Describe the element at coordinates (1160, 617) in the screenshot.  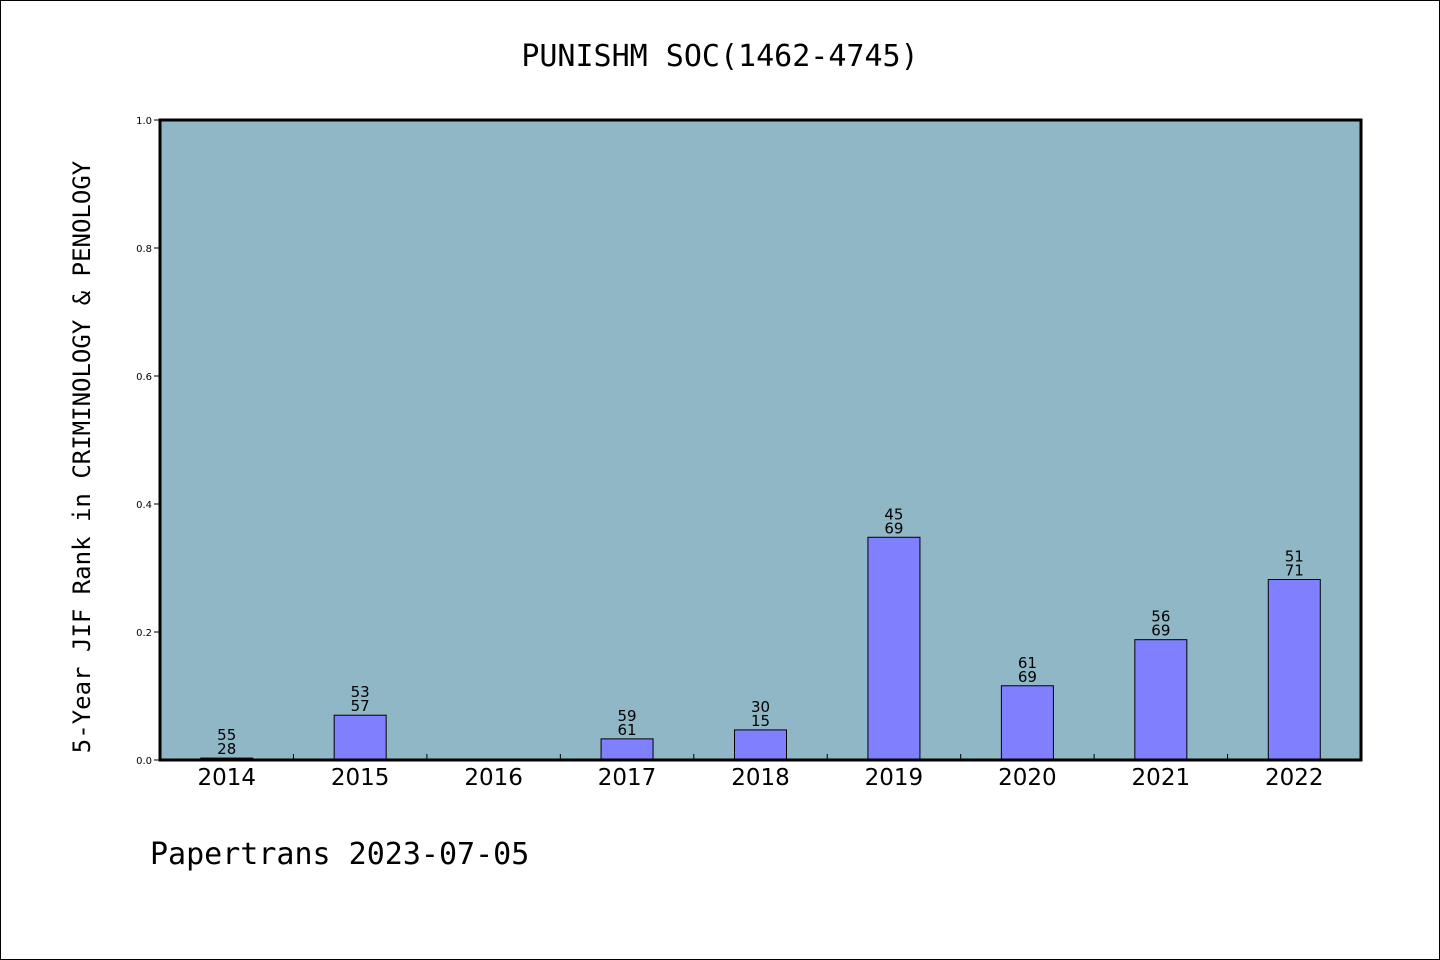
I see `bar-label-rank: 56` at that location.